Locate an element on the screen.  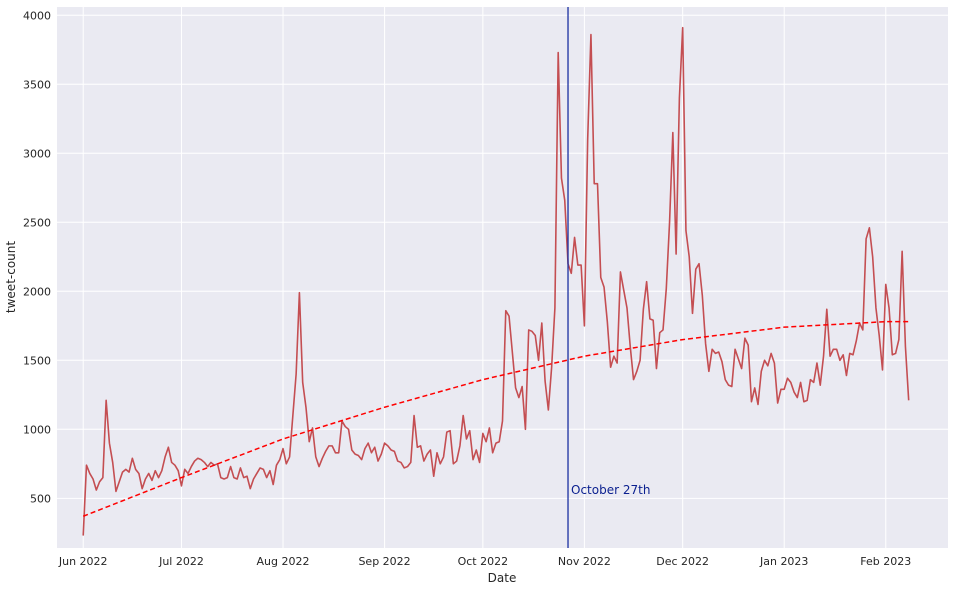
x-tick-label: Jun 2022 is located at coordinates (83, 561).